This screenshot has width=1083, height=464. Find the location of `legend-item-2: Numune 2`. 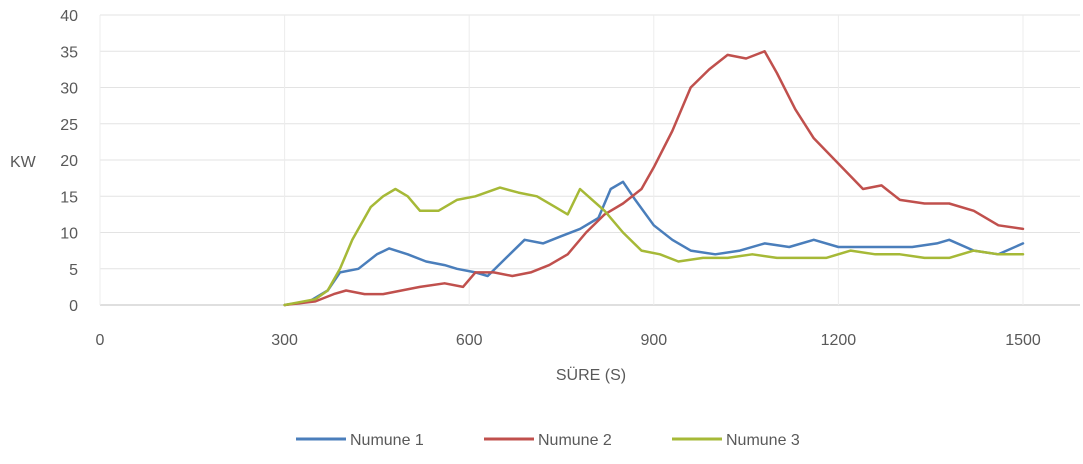

legend-item-2: Numune 2 is located at coordinates (548, 440).